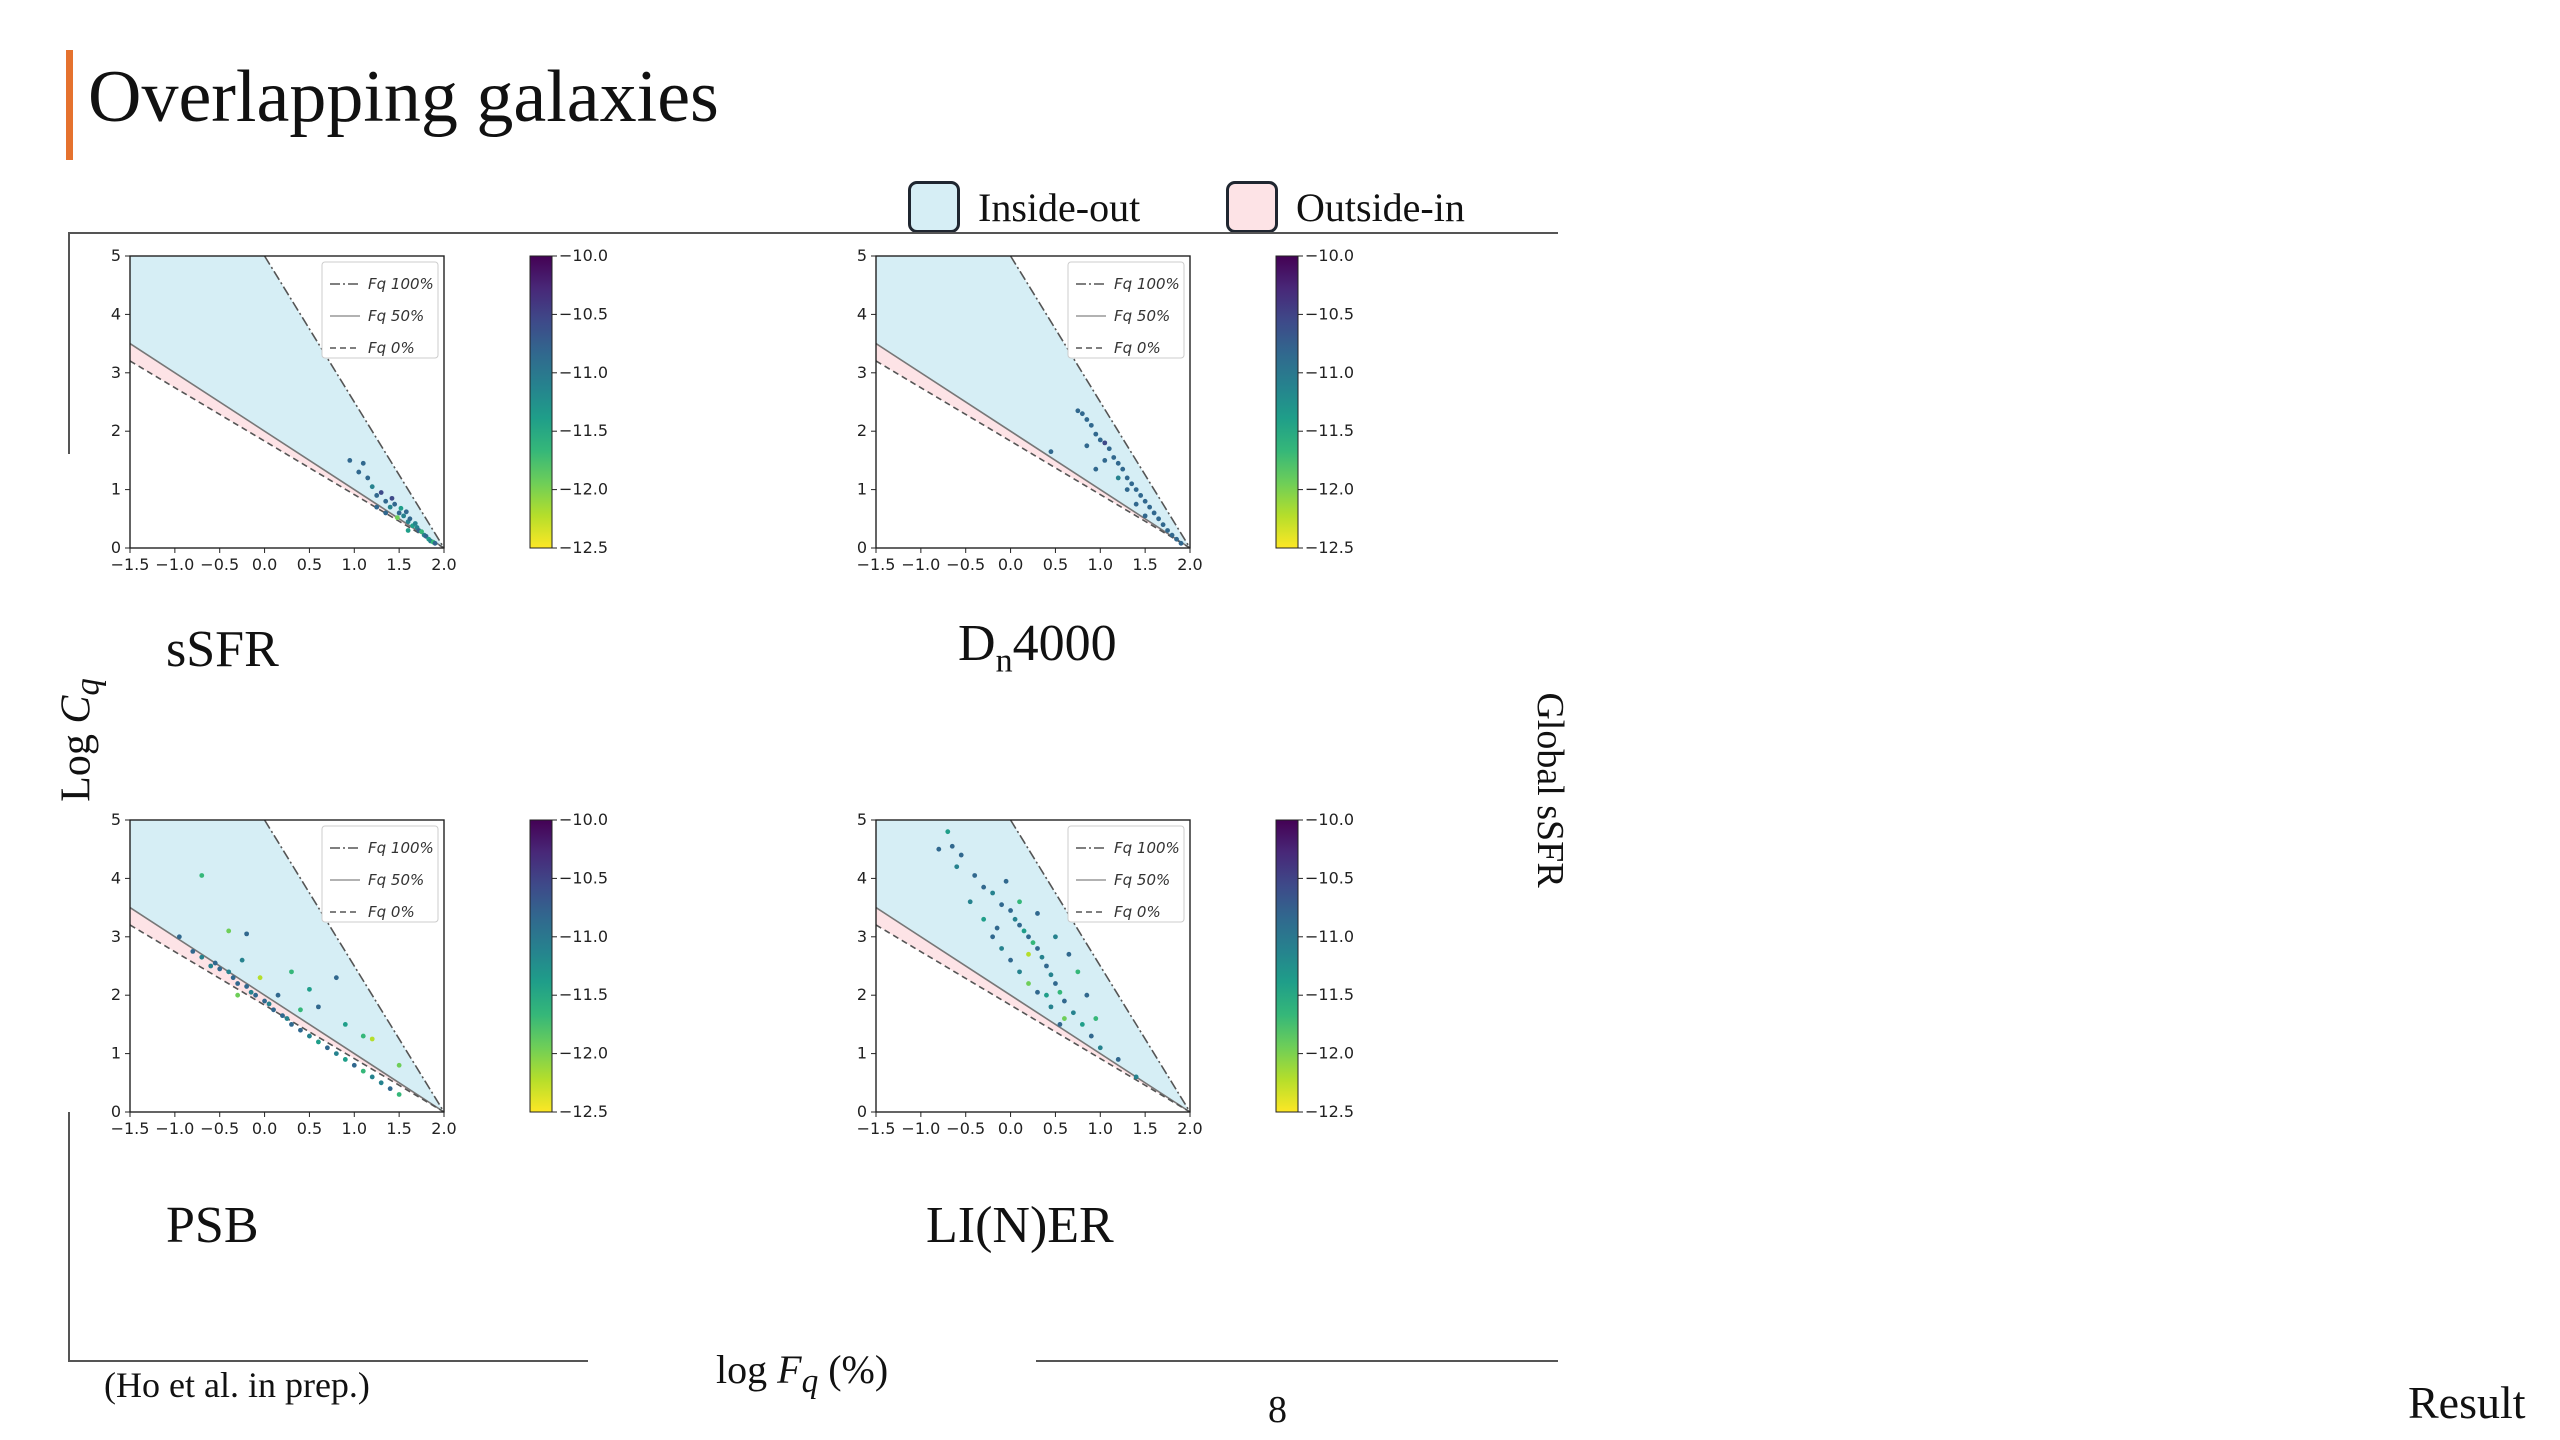 The image size is (2560, 1440). What do you see at coordinates (222, 649) in the screenshot?
I see `panel-label-ssfr: sSFR` at bounding box center [222, 649].